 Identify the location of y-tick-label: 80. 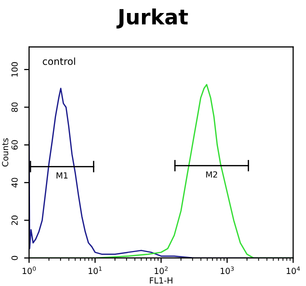
(14, 107).